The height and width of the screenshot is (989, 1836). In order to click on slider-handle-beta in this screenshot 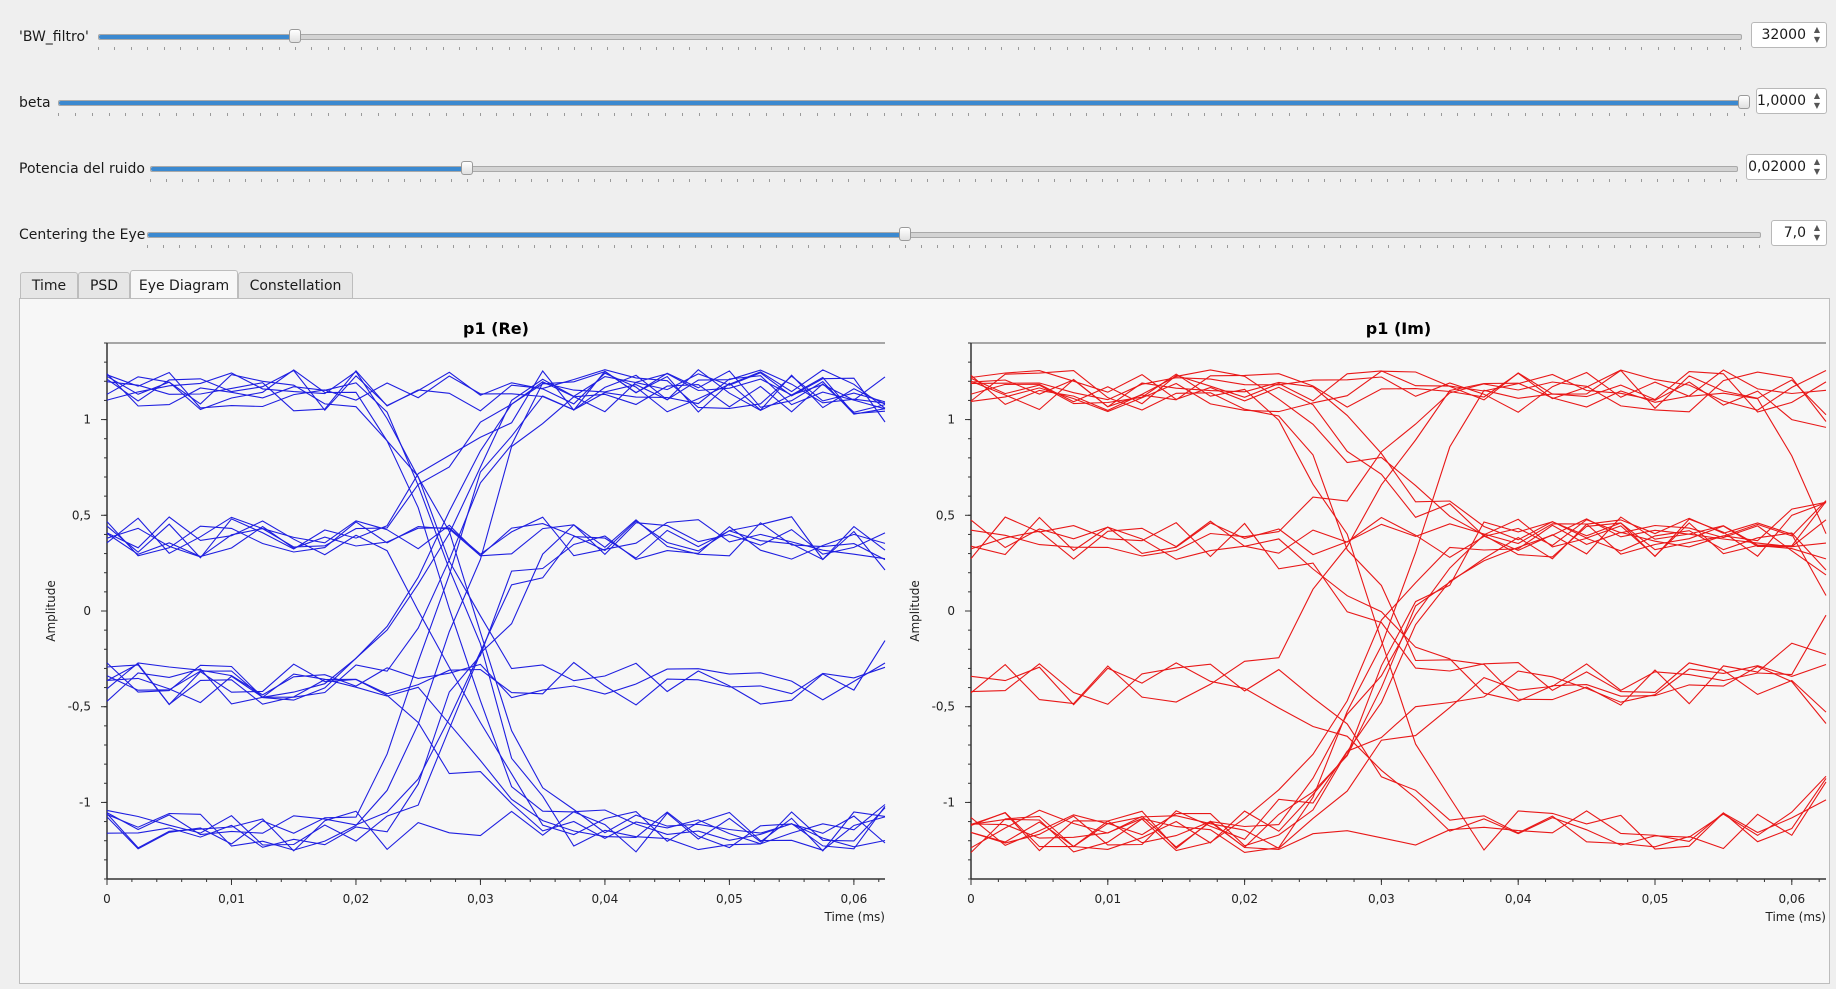, I will do `click(1744, 102)`.